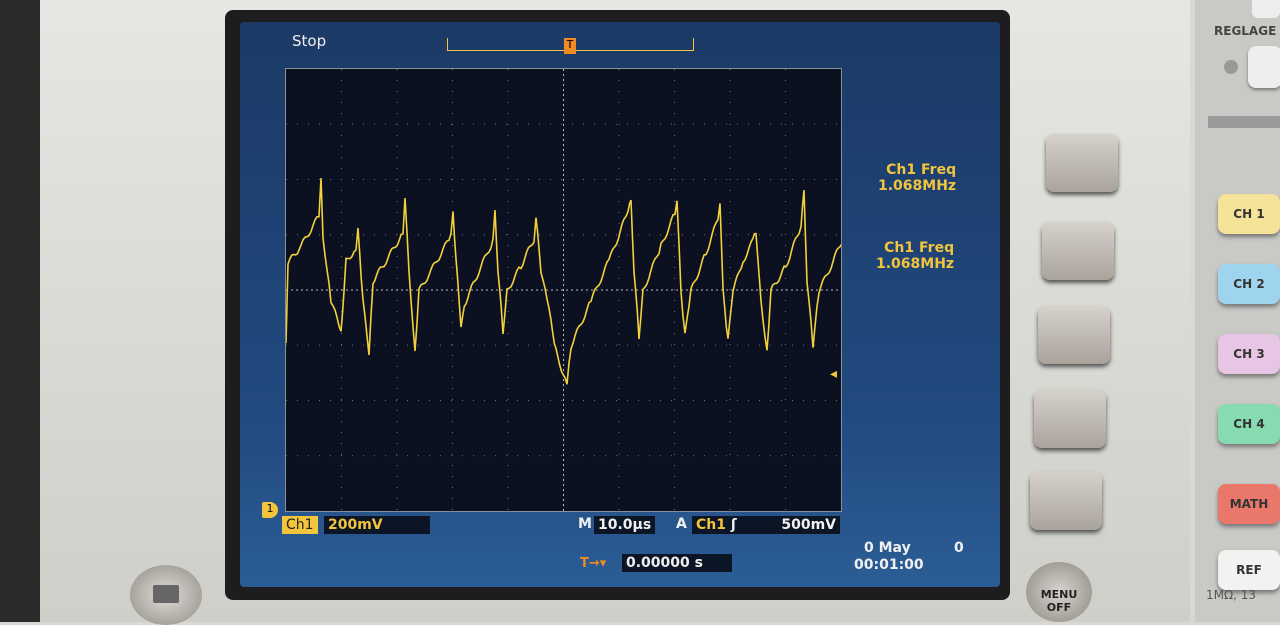  I want to click on volts-per-div: 200mV, so click(377, 525).